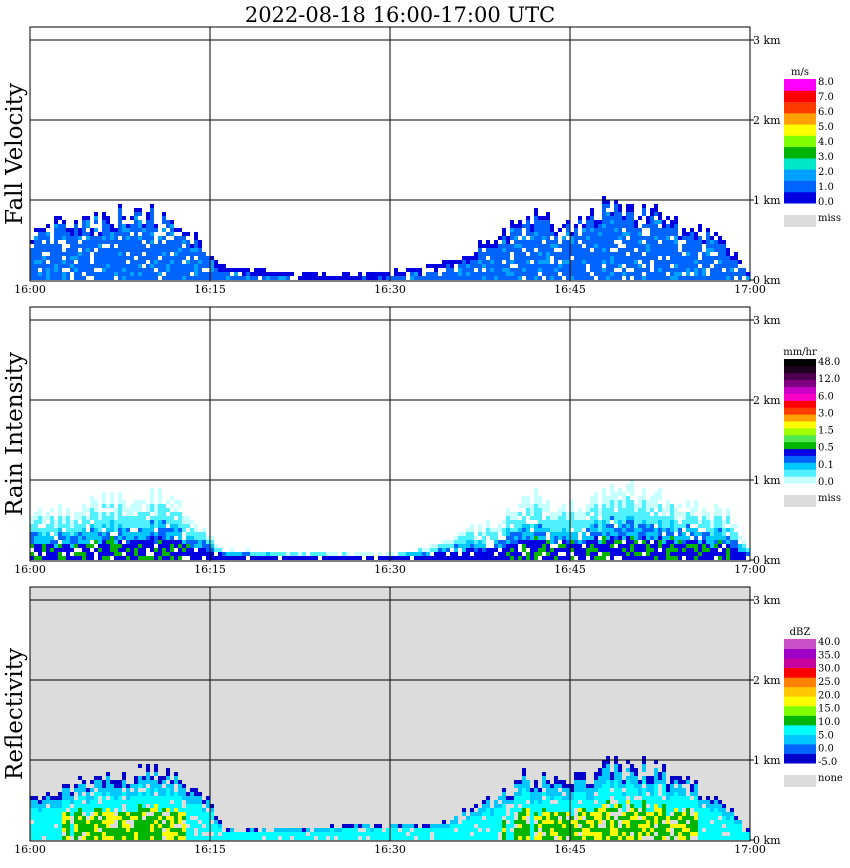  Describe the element at coordinates (767, 840) in the screenshot. I see `y-tick-label: 0 km` at that location.